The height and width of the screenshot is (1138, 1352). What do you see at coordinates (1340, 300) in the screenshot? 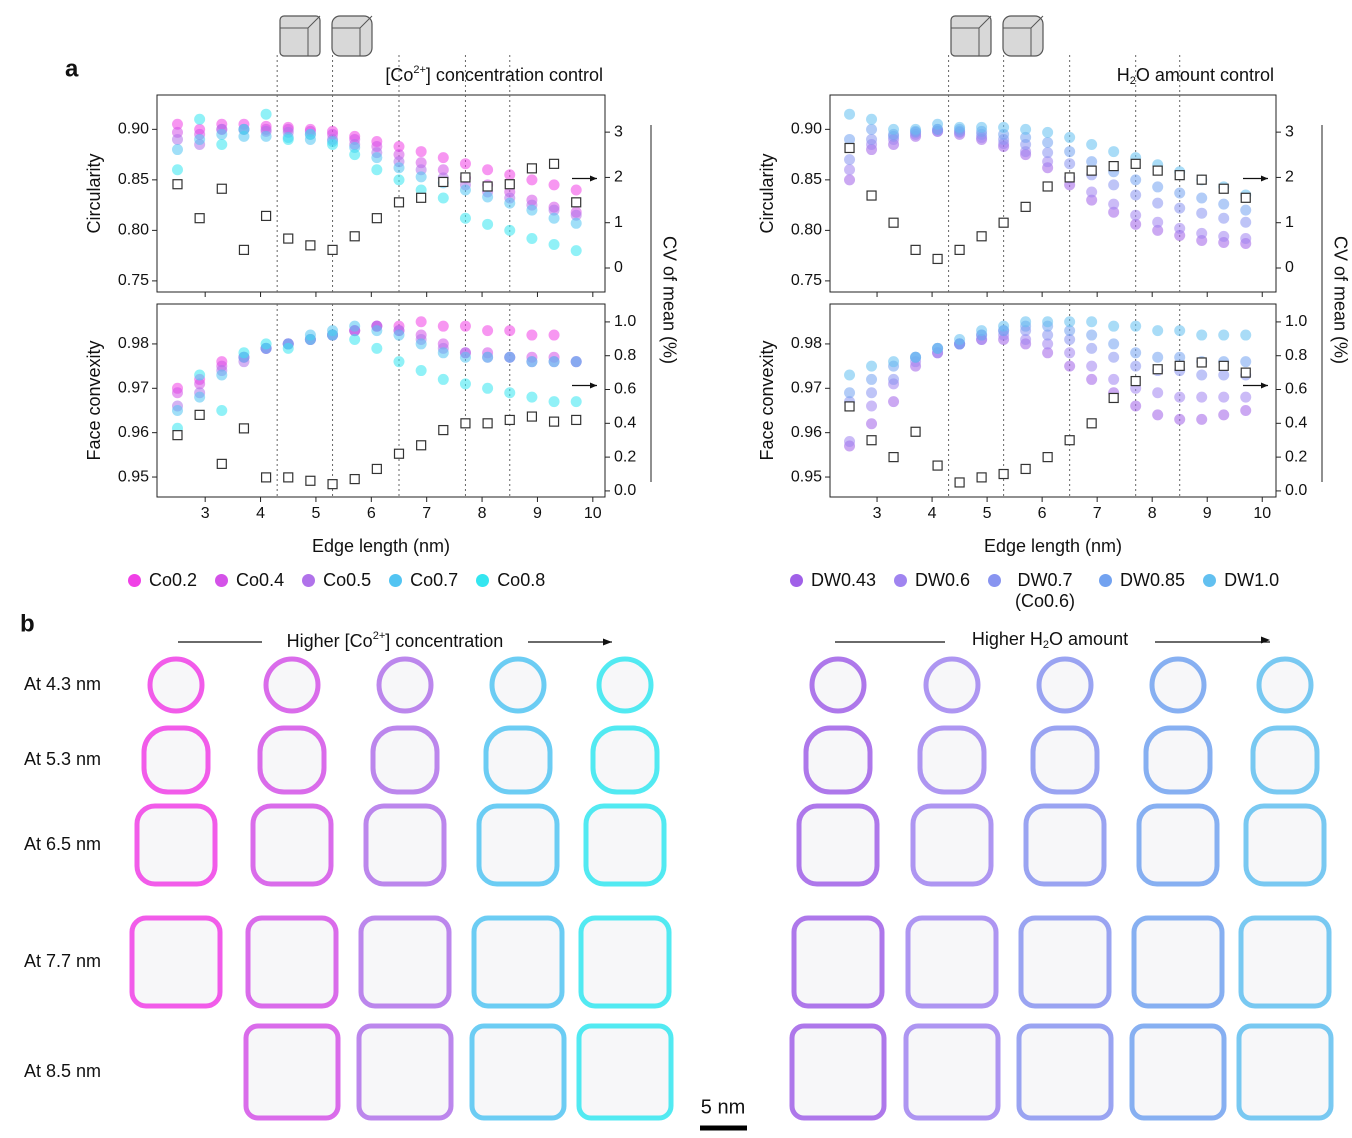
I see `y2-axis-label: CV of mean (%)` at bounding box center [1340, 300].